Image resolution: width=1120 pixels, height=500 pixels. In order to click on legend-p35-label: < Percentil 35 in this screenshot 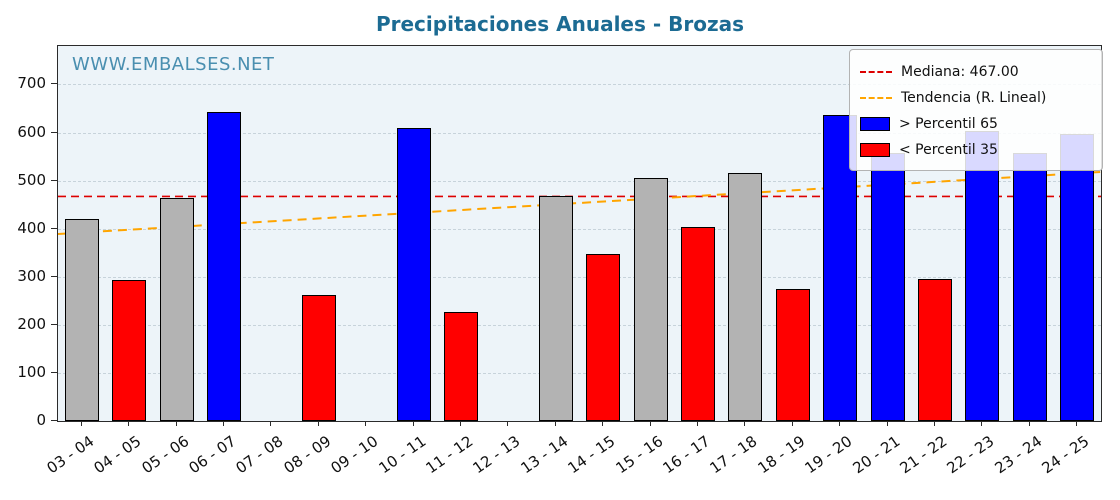, I will do `click(948, 150)`.